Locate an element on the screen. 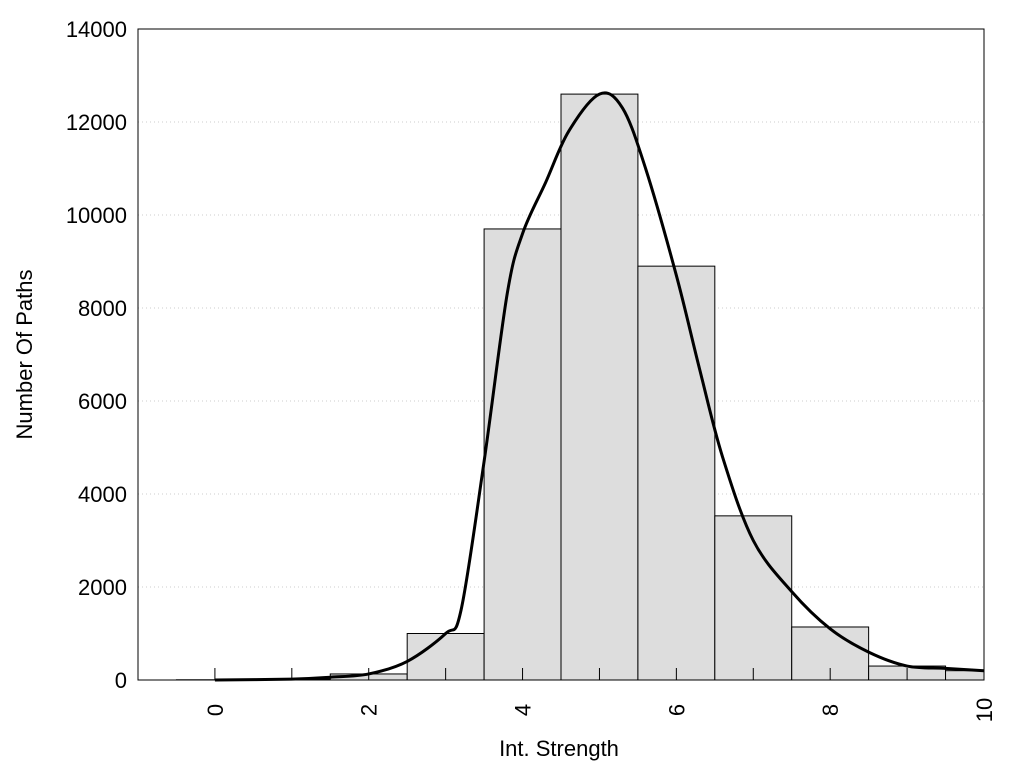 This screenshot has height=768, width=1024. y-axis-ticks: 0 2000 4000 6000 8000 10000 12000 14000 is located at coordinates (96, 355).